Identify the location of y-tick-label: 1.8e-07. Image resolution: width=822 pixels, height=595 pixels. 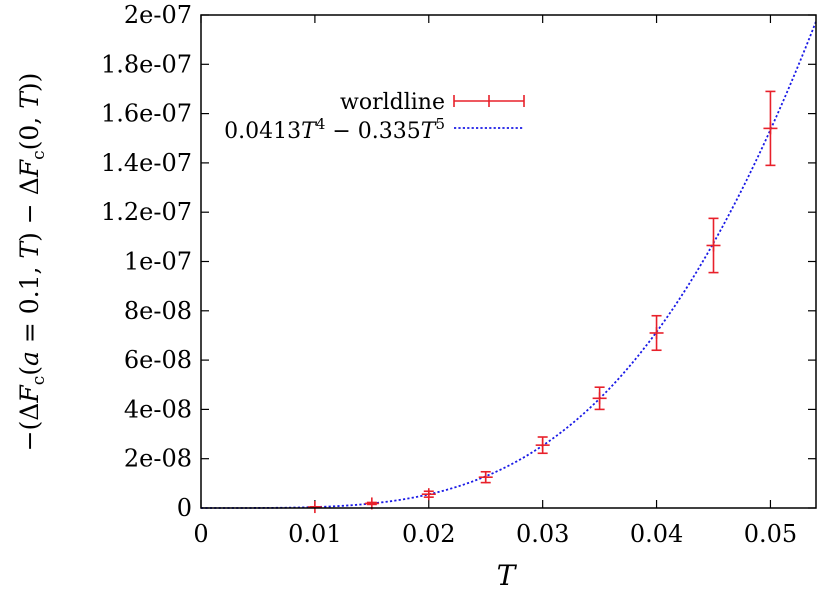
(146, 64).